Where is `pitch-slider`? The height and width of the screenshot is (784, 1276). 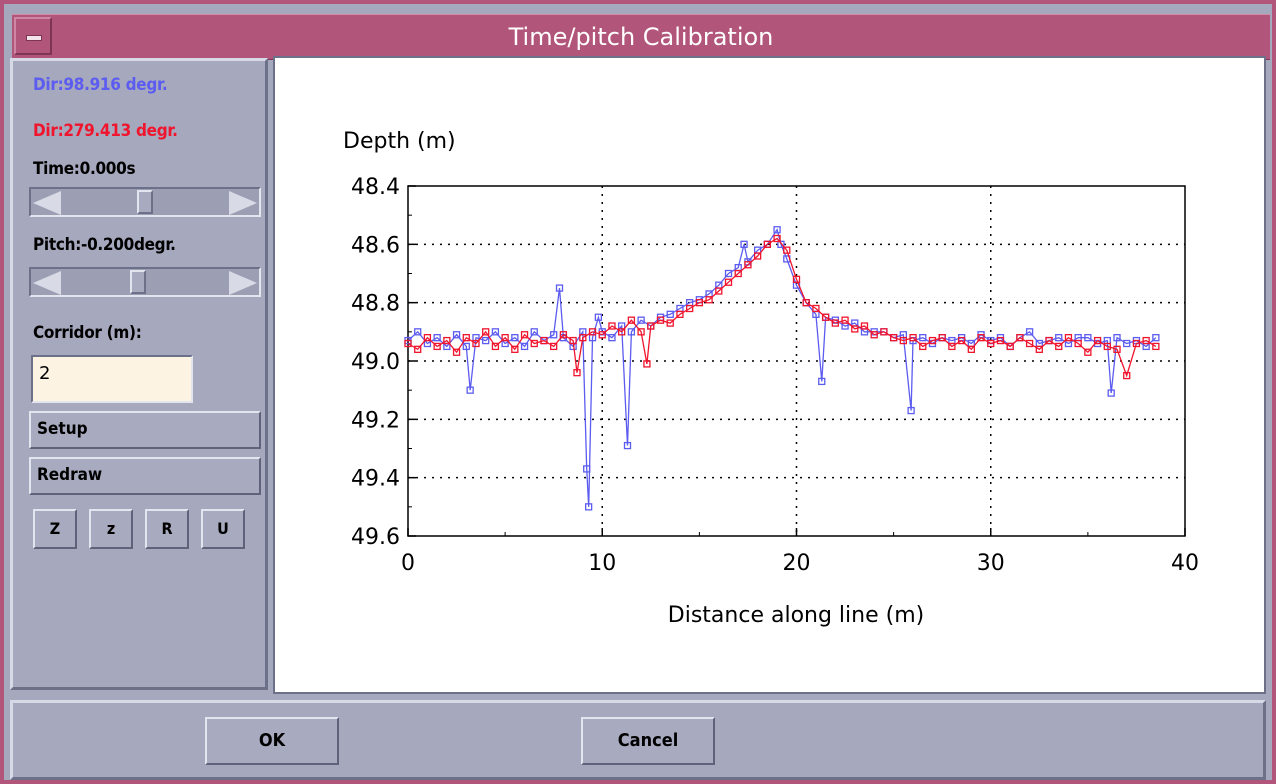
pitch-slider is located at coordinates (145, 282).